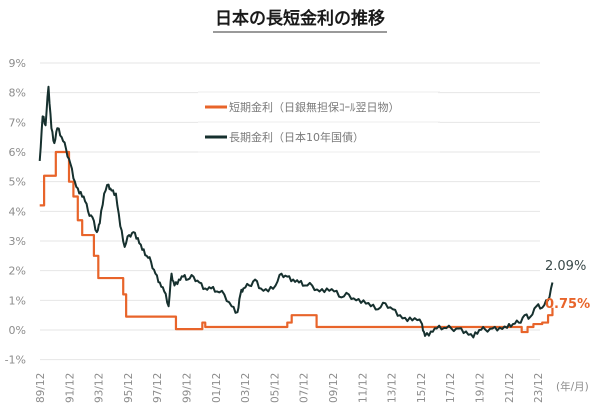 The height and width of the screenshot is (410, 600). I want to click on y-tick-label: 3%, so click(17, 241).